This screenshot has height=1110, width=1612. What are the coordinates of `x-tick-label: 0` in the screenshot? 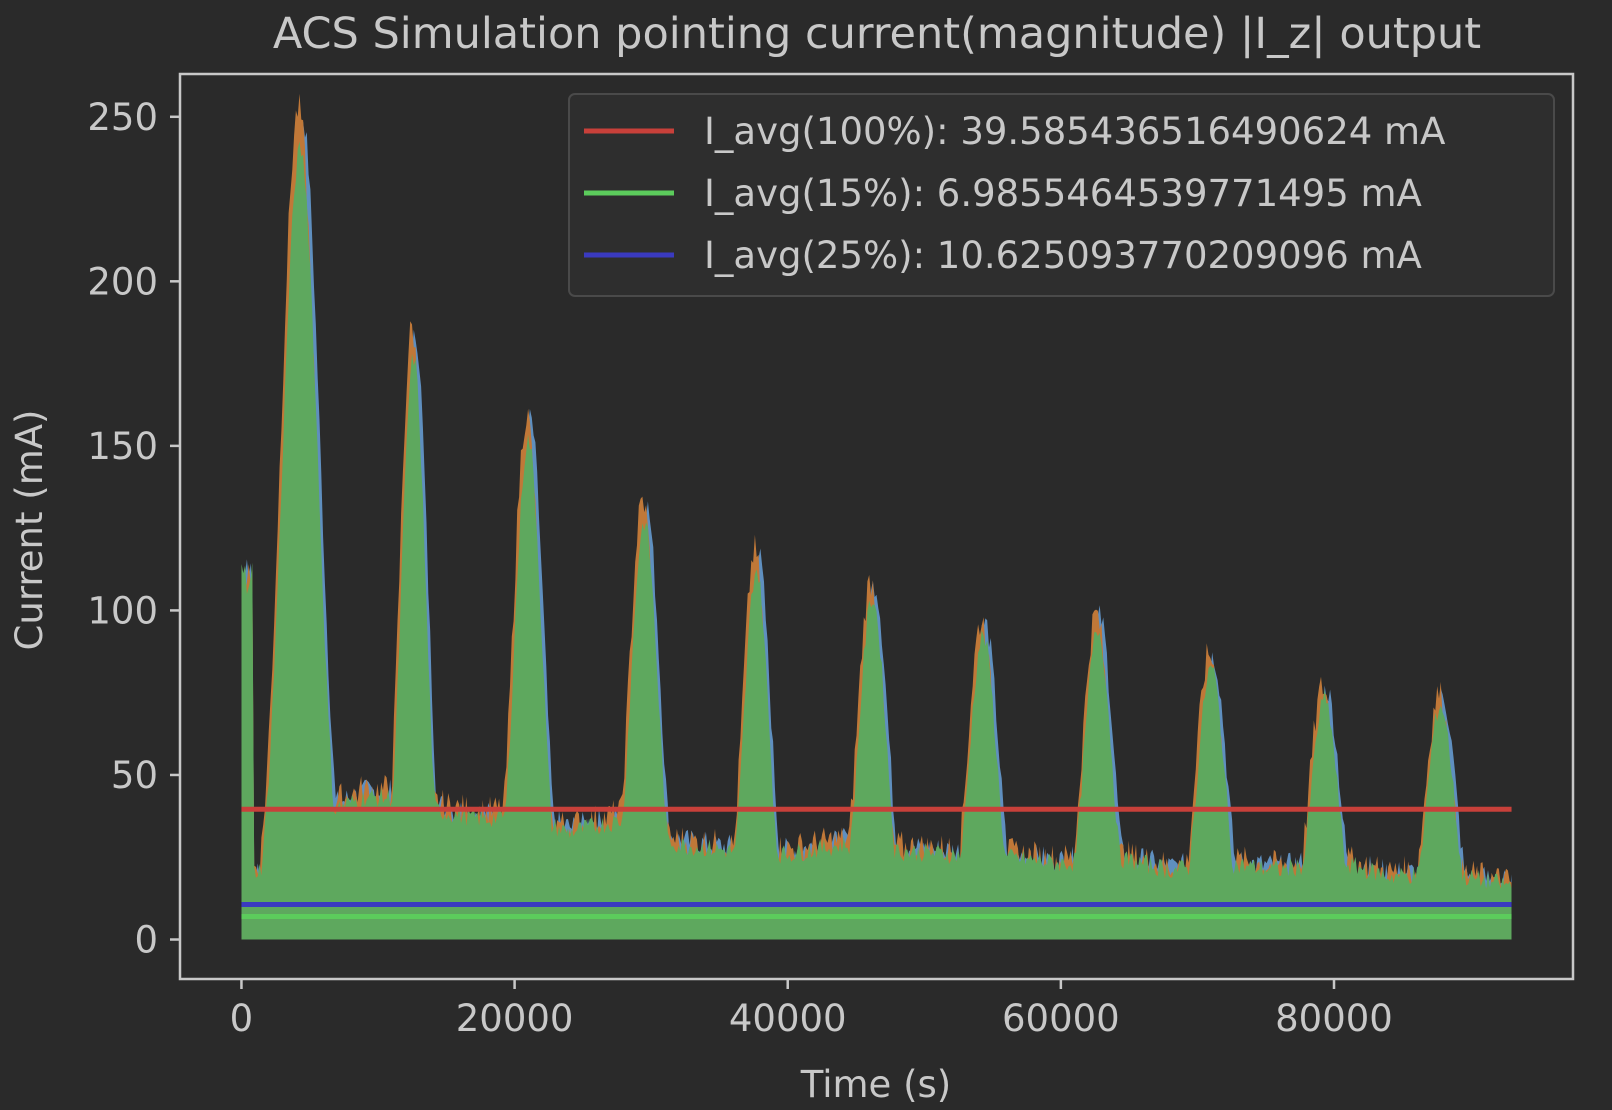 It's located at (242, 1018).